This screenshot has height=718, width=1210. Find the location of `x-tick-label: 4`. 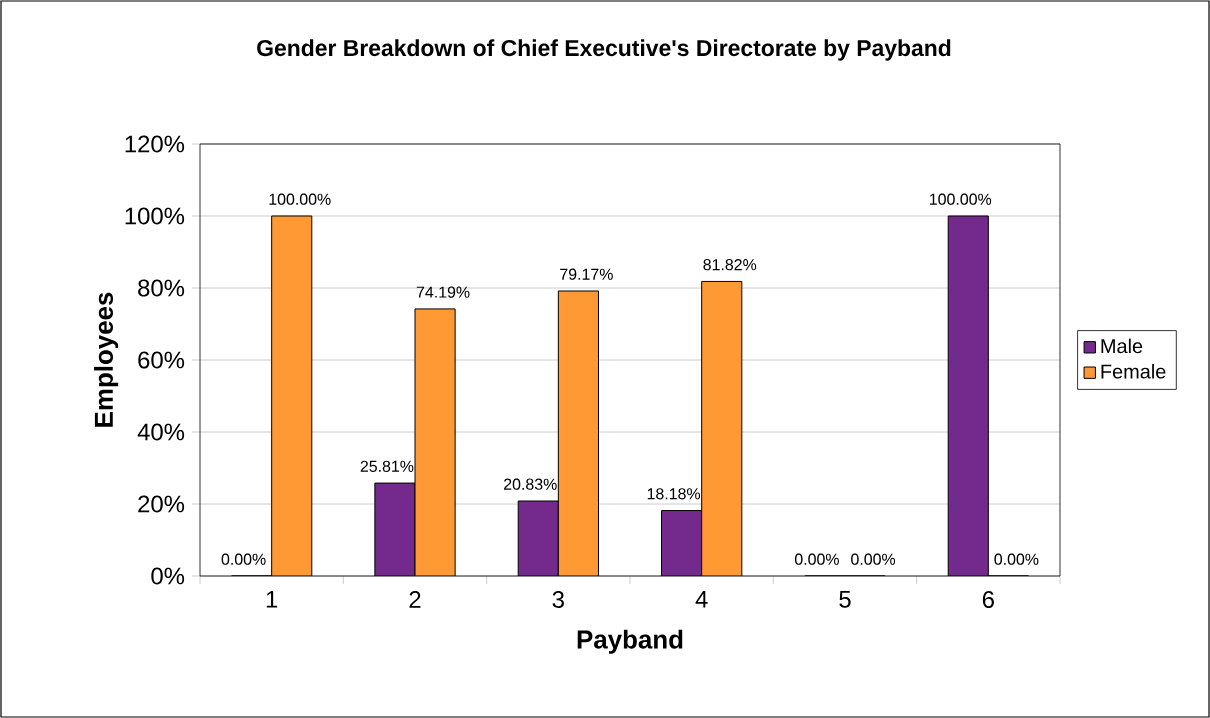

x-tick-label: 4 is located at coordinates (701, 599).